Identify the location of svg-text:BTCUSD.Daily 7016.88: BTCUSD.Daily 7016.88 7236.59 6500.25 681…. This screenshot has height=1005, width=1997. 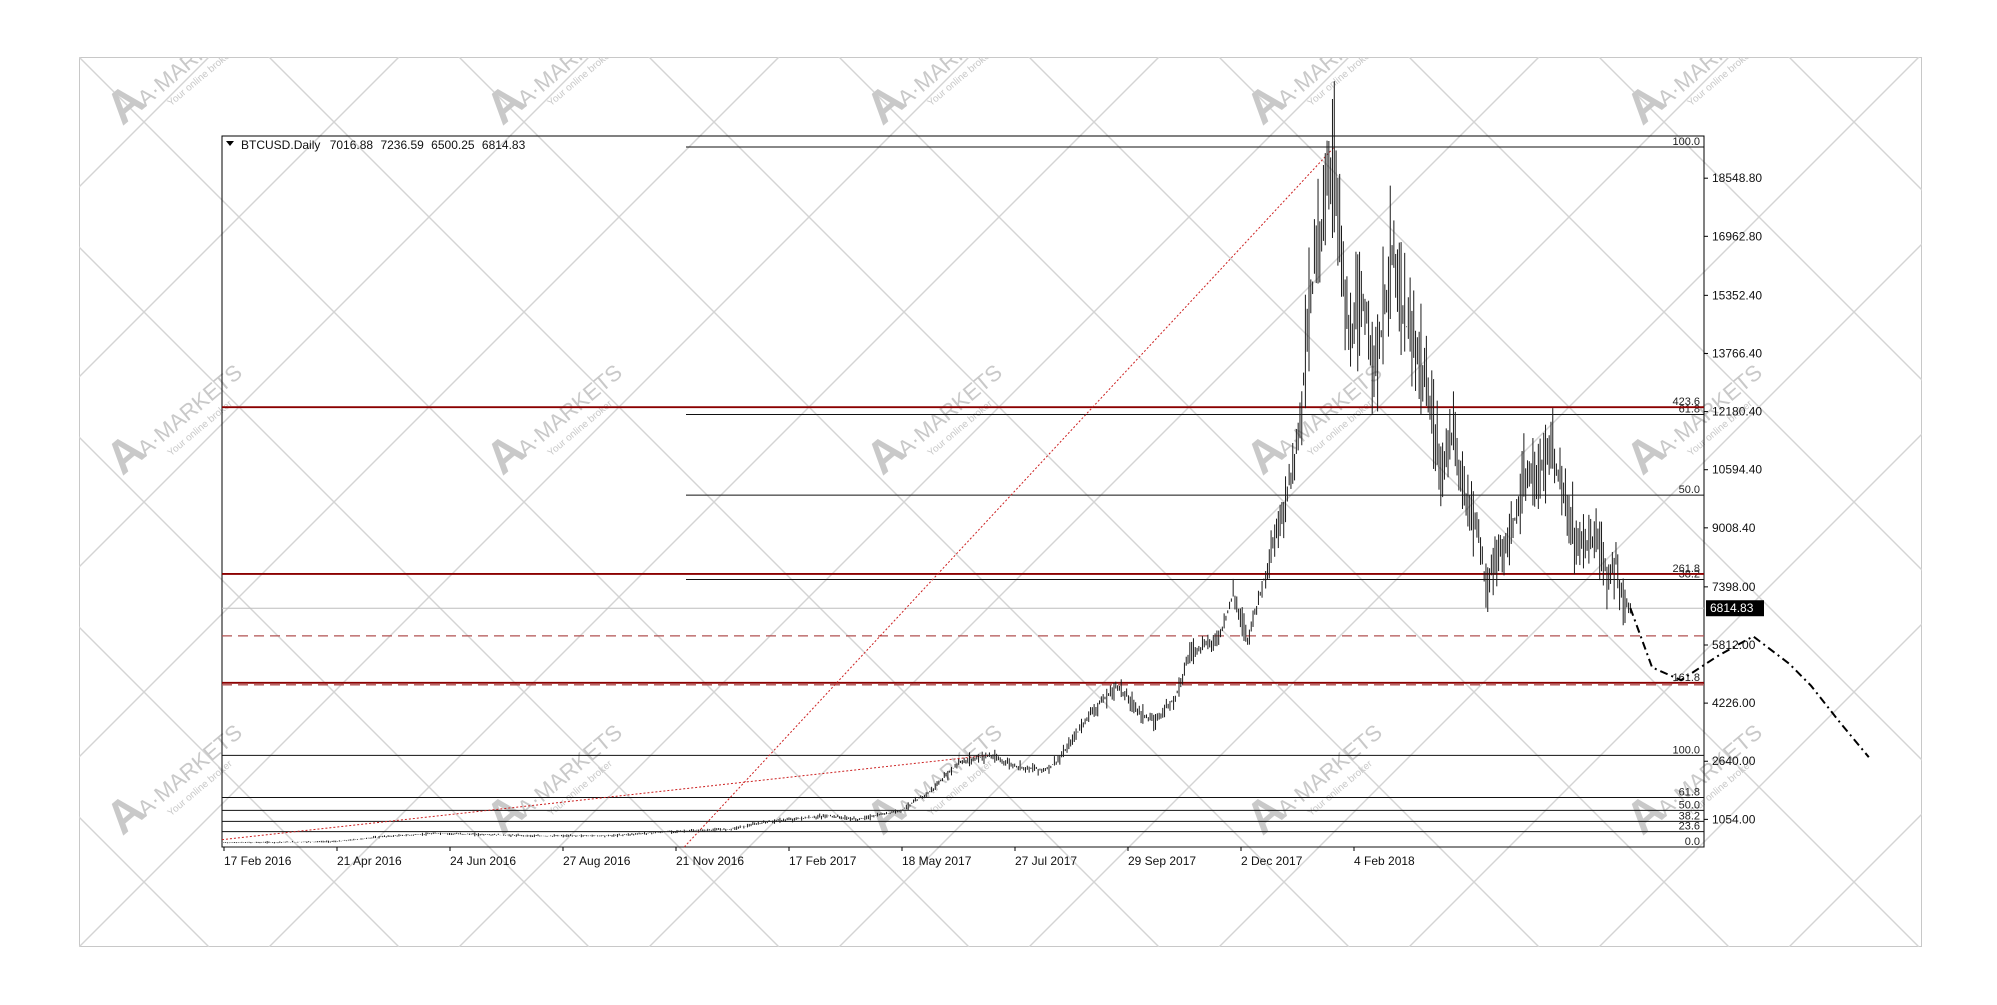
(383, 145).